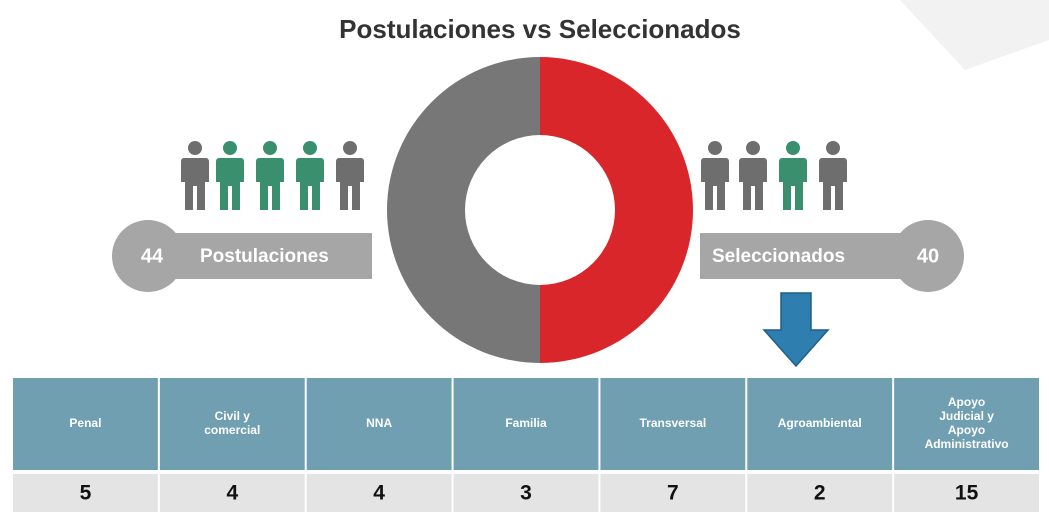 The width and height of the screenshot is (1049, 519). What do you see at coordinates (272, 175) in the screenshot?
I see `people-left` at bounding box center [272, 175].